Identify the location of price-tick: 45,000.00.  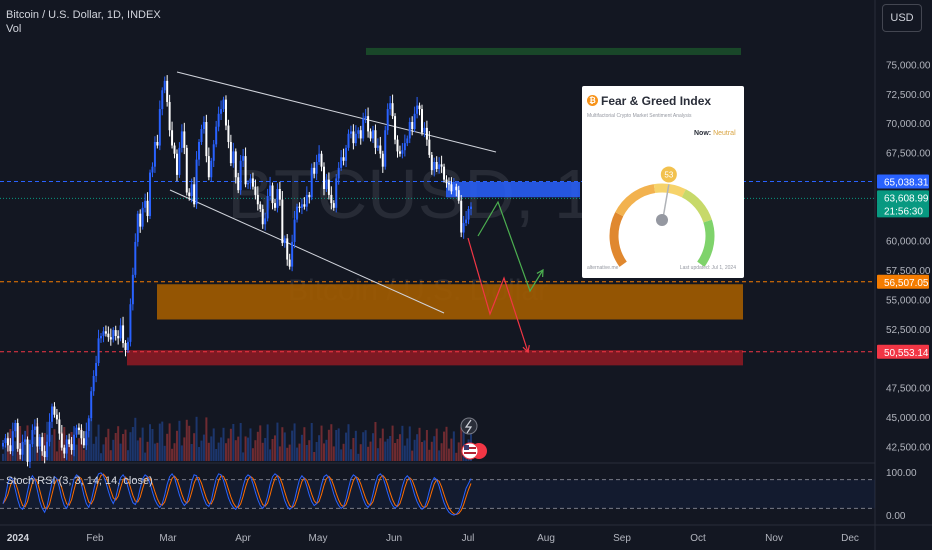
(908, 418).